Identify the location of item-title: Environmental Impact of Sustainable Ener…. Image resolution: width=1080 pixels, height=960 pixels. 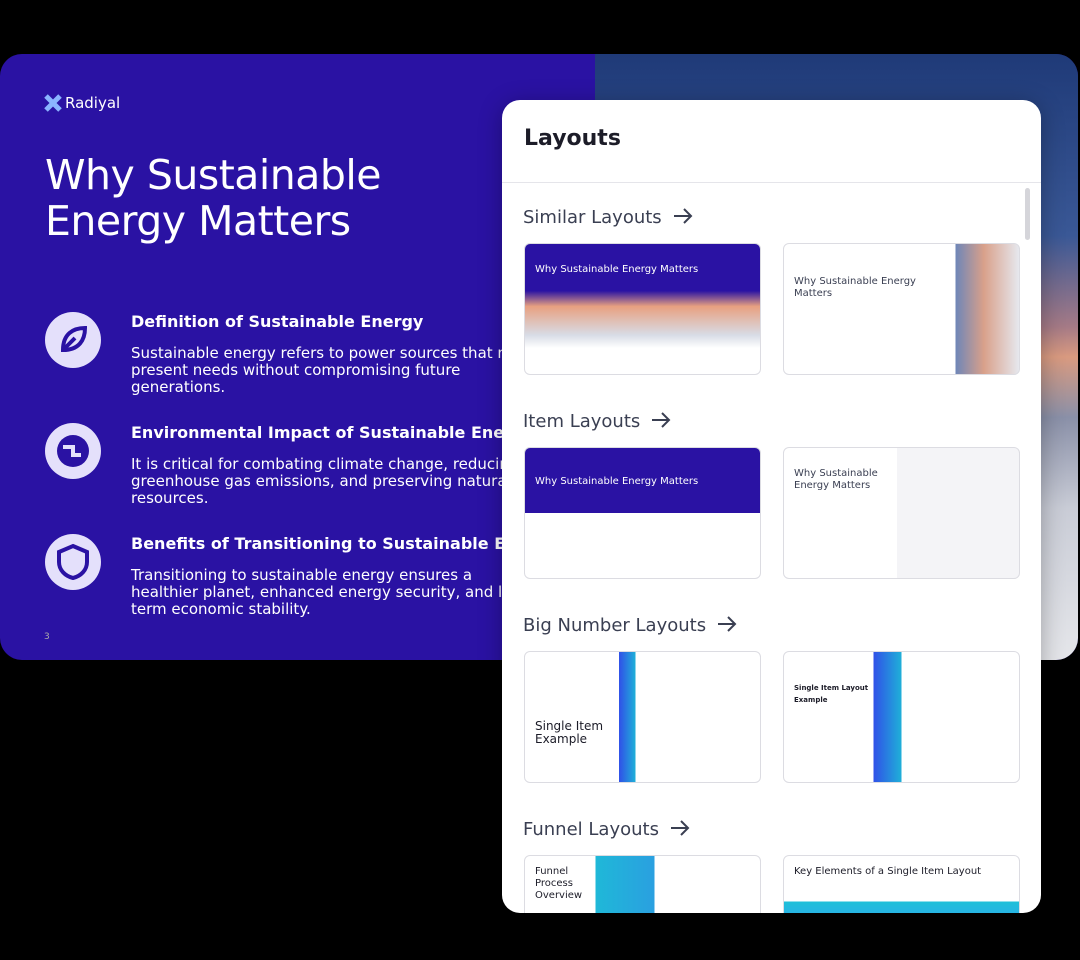
(332, 432).